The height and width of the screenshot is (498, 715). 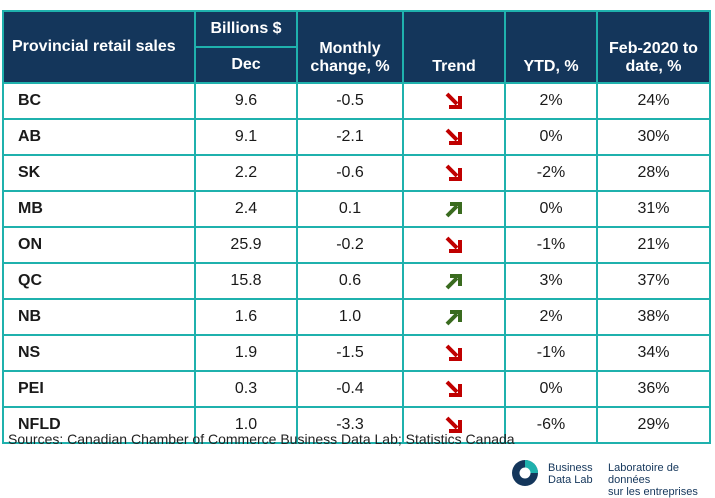 I want to click on table-row: ON 25.9 -0.2 -1% 21%, so click(x=356, y=245).